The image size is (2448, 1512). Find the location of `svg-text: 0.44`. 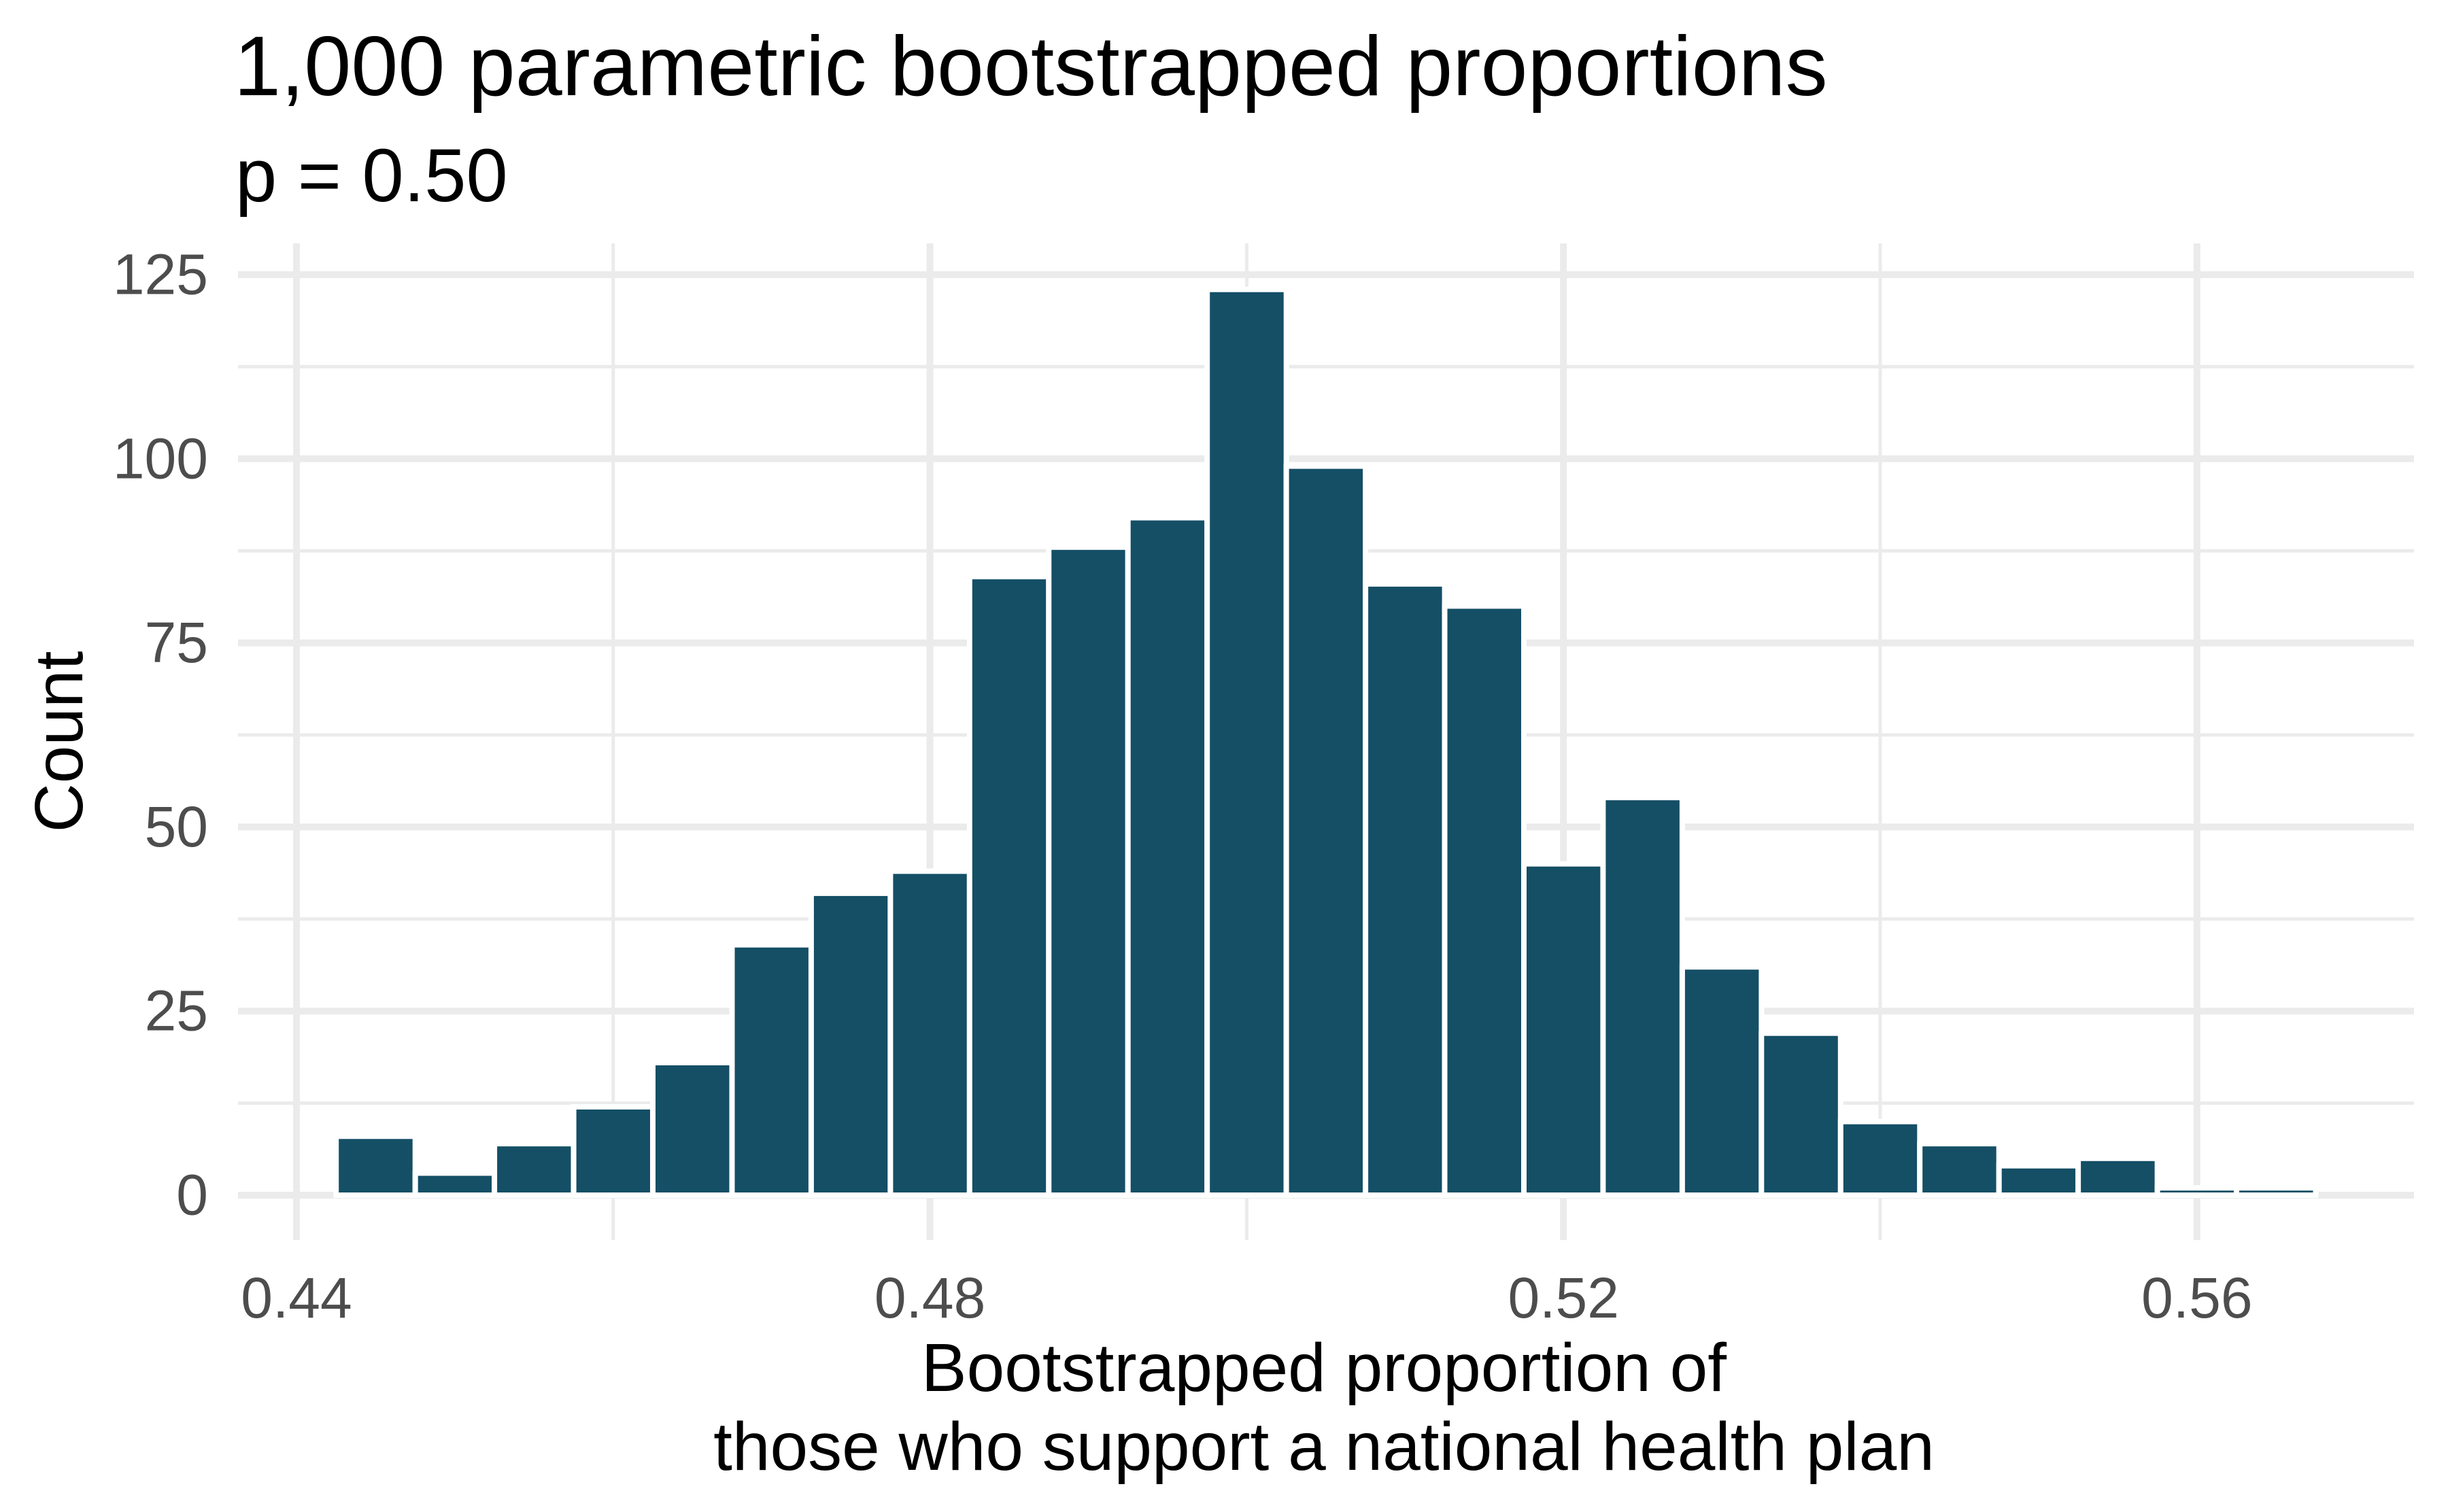

svg-text: 0.44 is located at coordinates (297, 1298).